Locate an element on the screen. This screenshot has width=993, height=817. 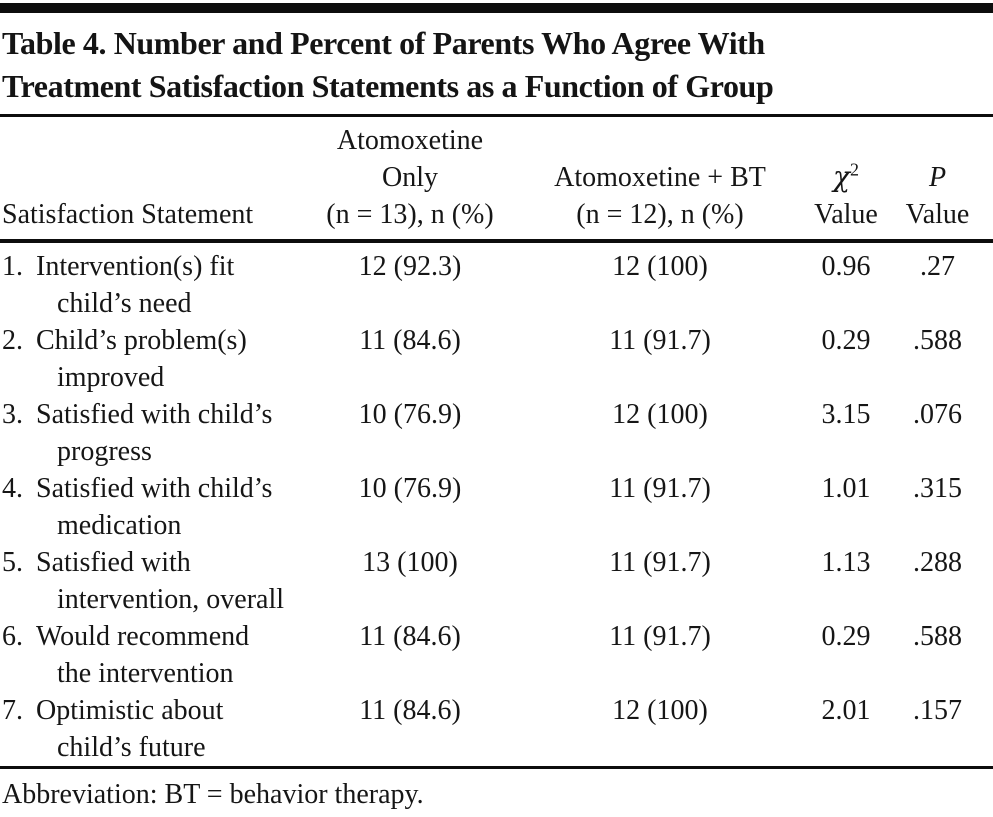
header-chi-value-label: Value is located at coordinates (846, 214).